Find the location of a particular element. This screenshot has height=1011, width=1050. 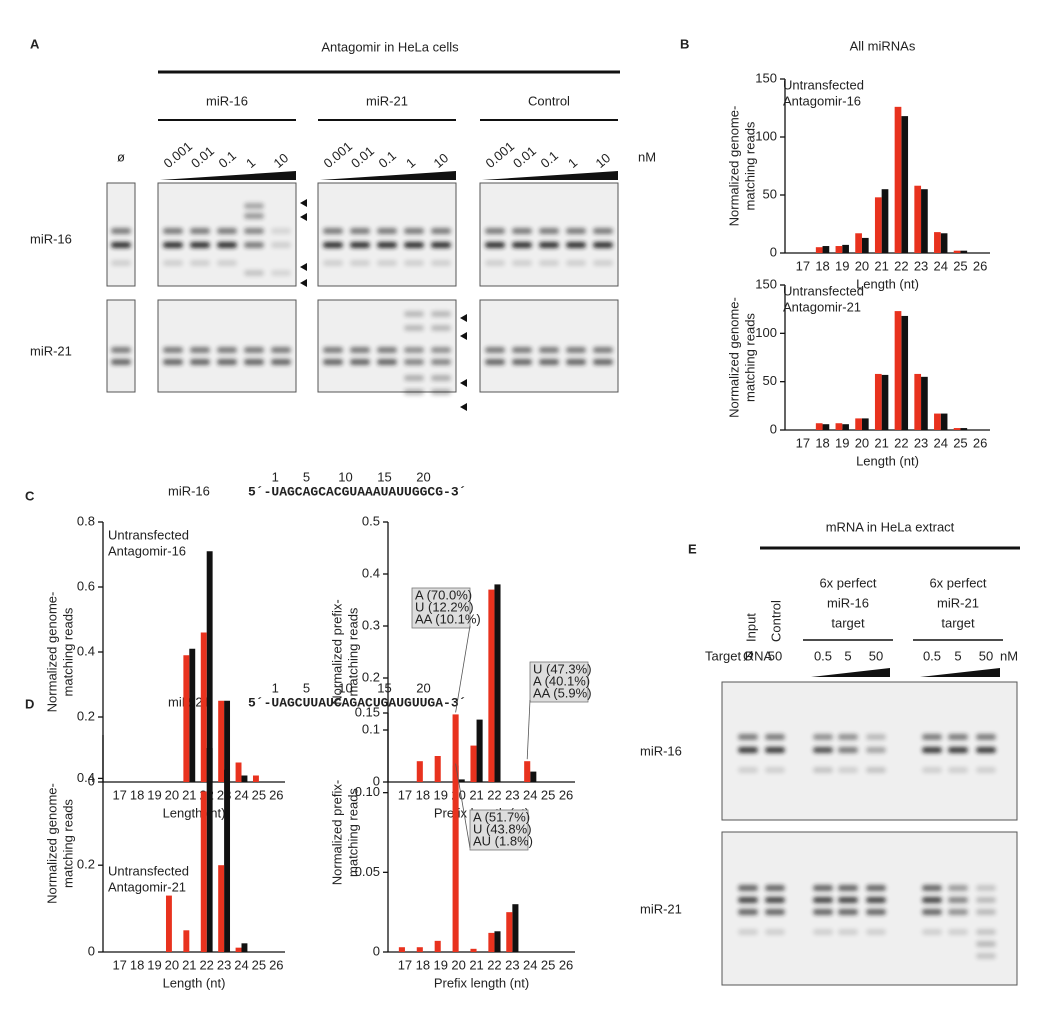

gel-frame is located at coordinates (227, 346).